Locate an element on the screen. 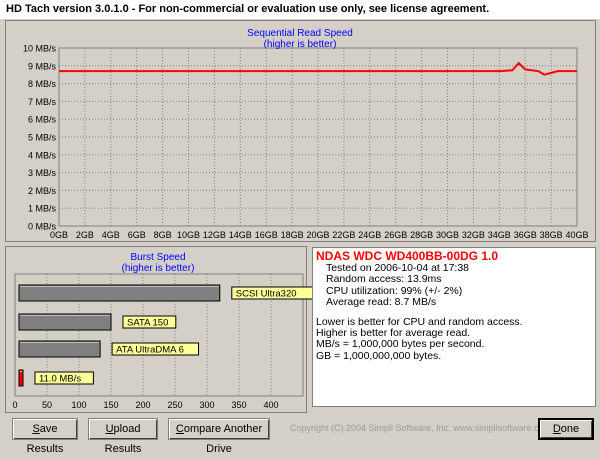 This screenshot has height=459, width=600. average-read: Average read: 8.7 MB/s is located at coordinates (381, 302).